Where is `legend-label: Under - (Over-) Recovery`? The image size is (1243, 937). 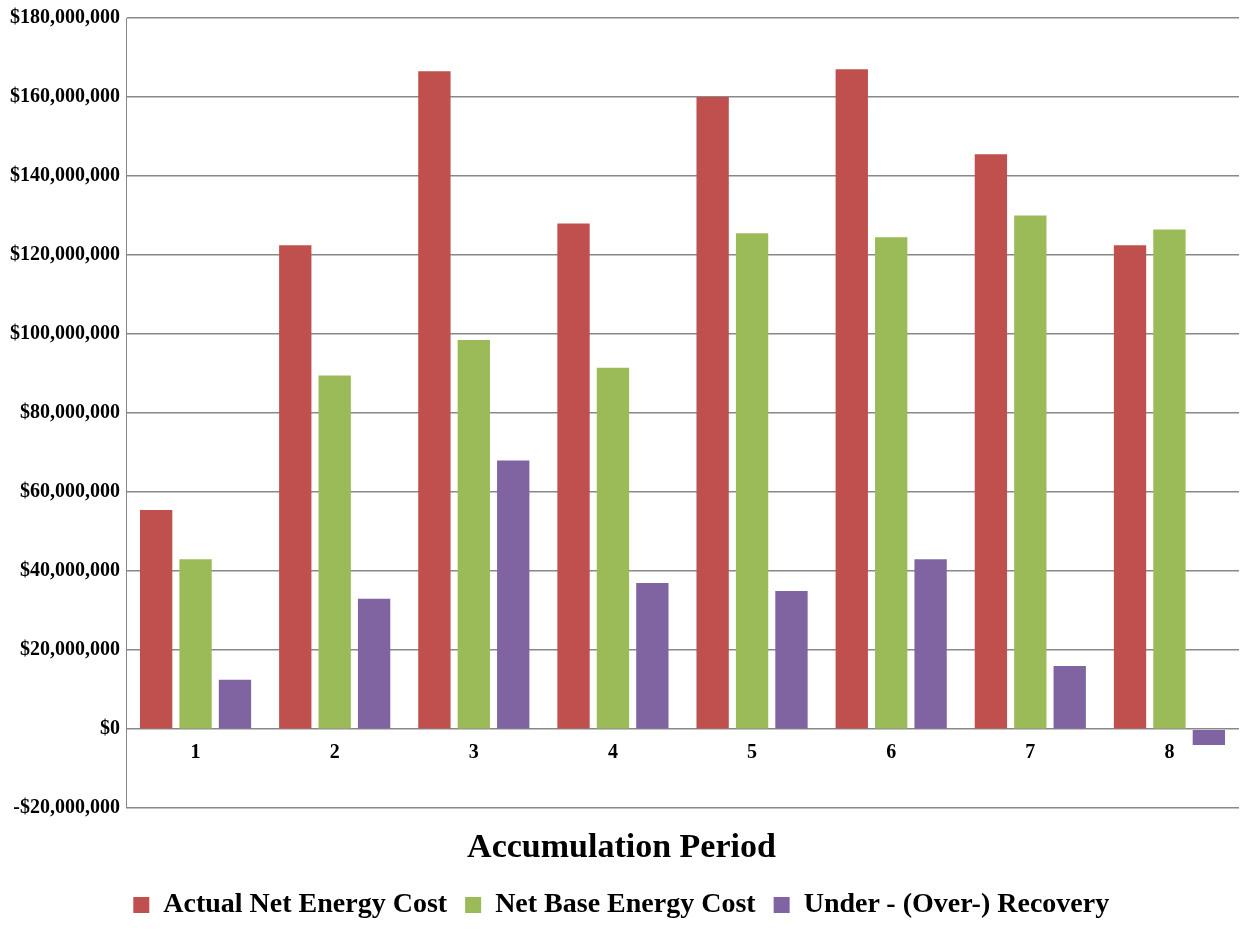 legend-label: Under - (Over-) Recovery is located at coordinates (956, 903).